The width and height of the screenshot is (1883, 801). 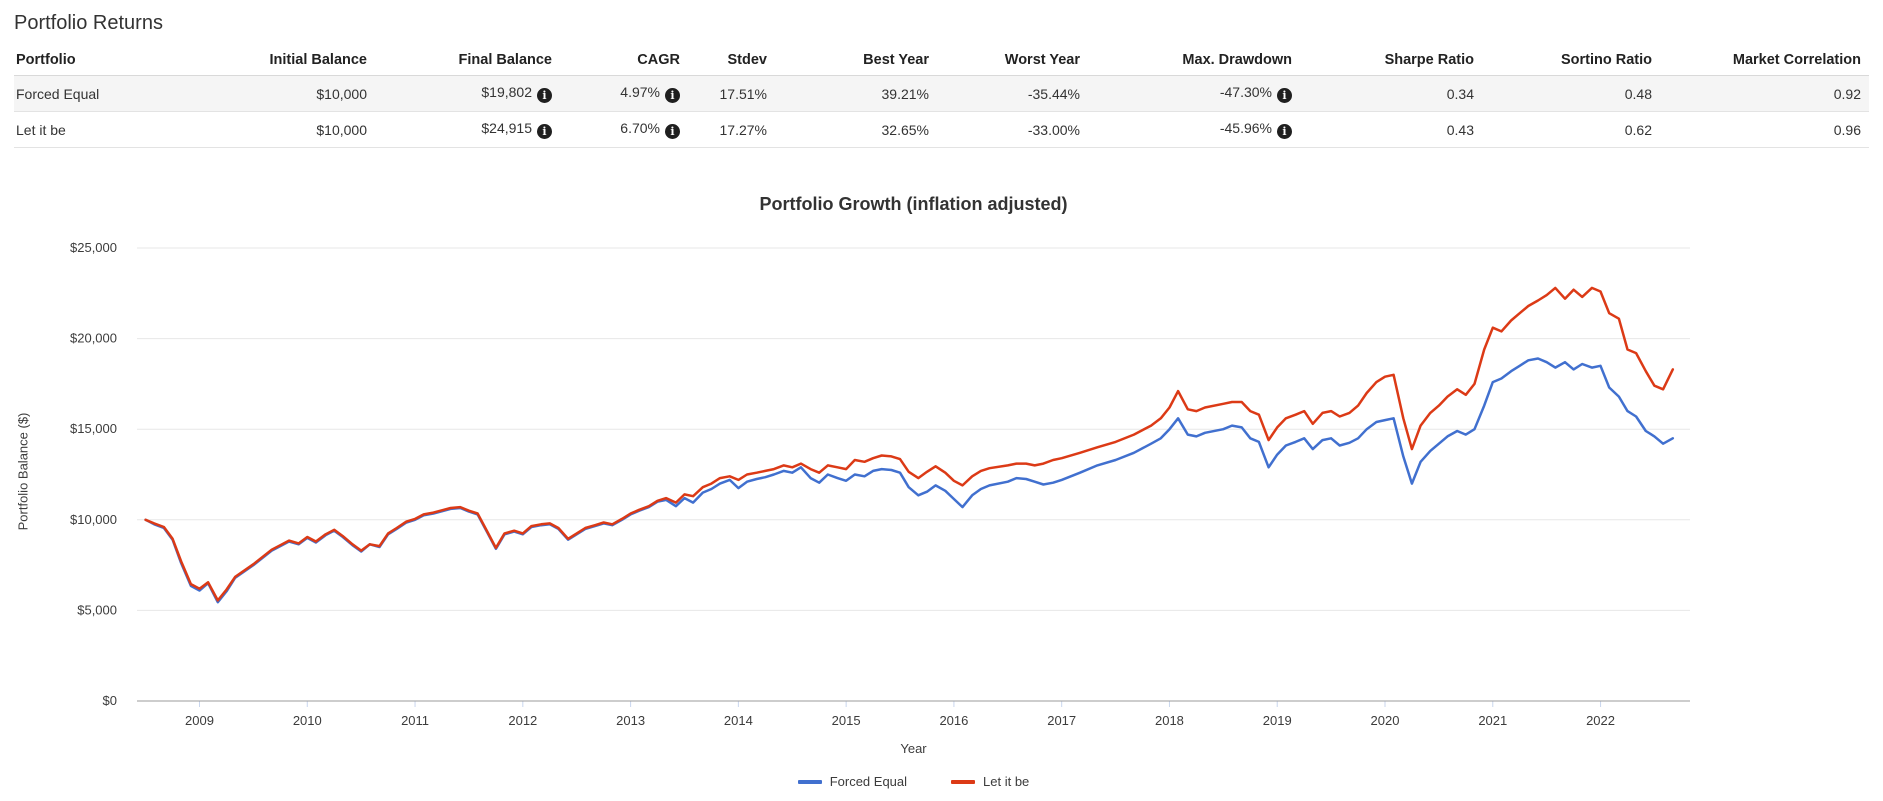 I want to click on x-tick-label: 2010, so click(x=307, y=720).